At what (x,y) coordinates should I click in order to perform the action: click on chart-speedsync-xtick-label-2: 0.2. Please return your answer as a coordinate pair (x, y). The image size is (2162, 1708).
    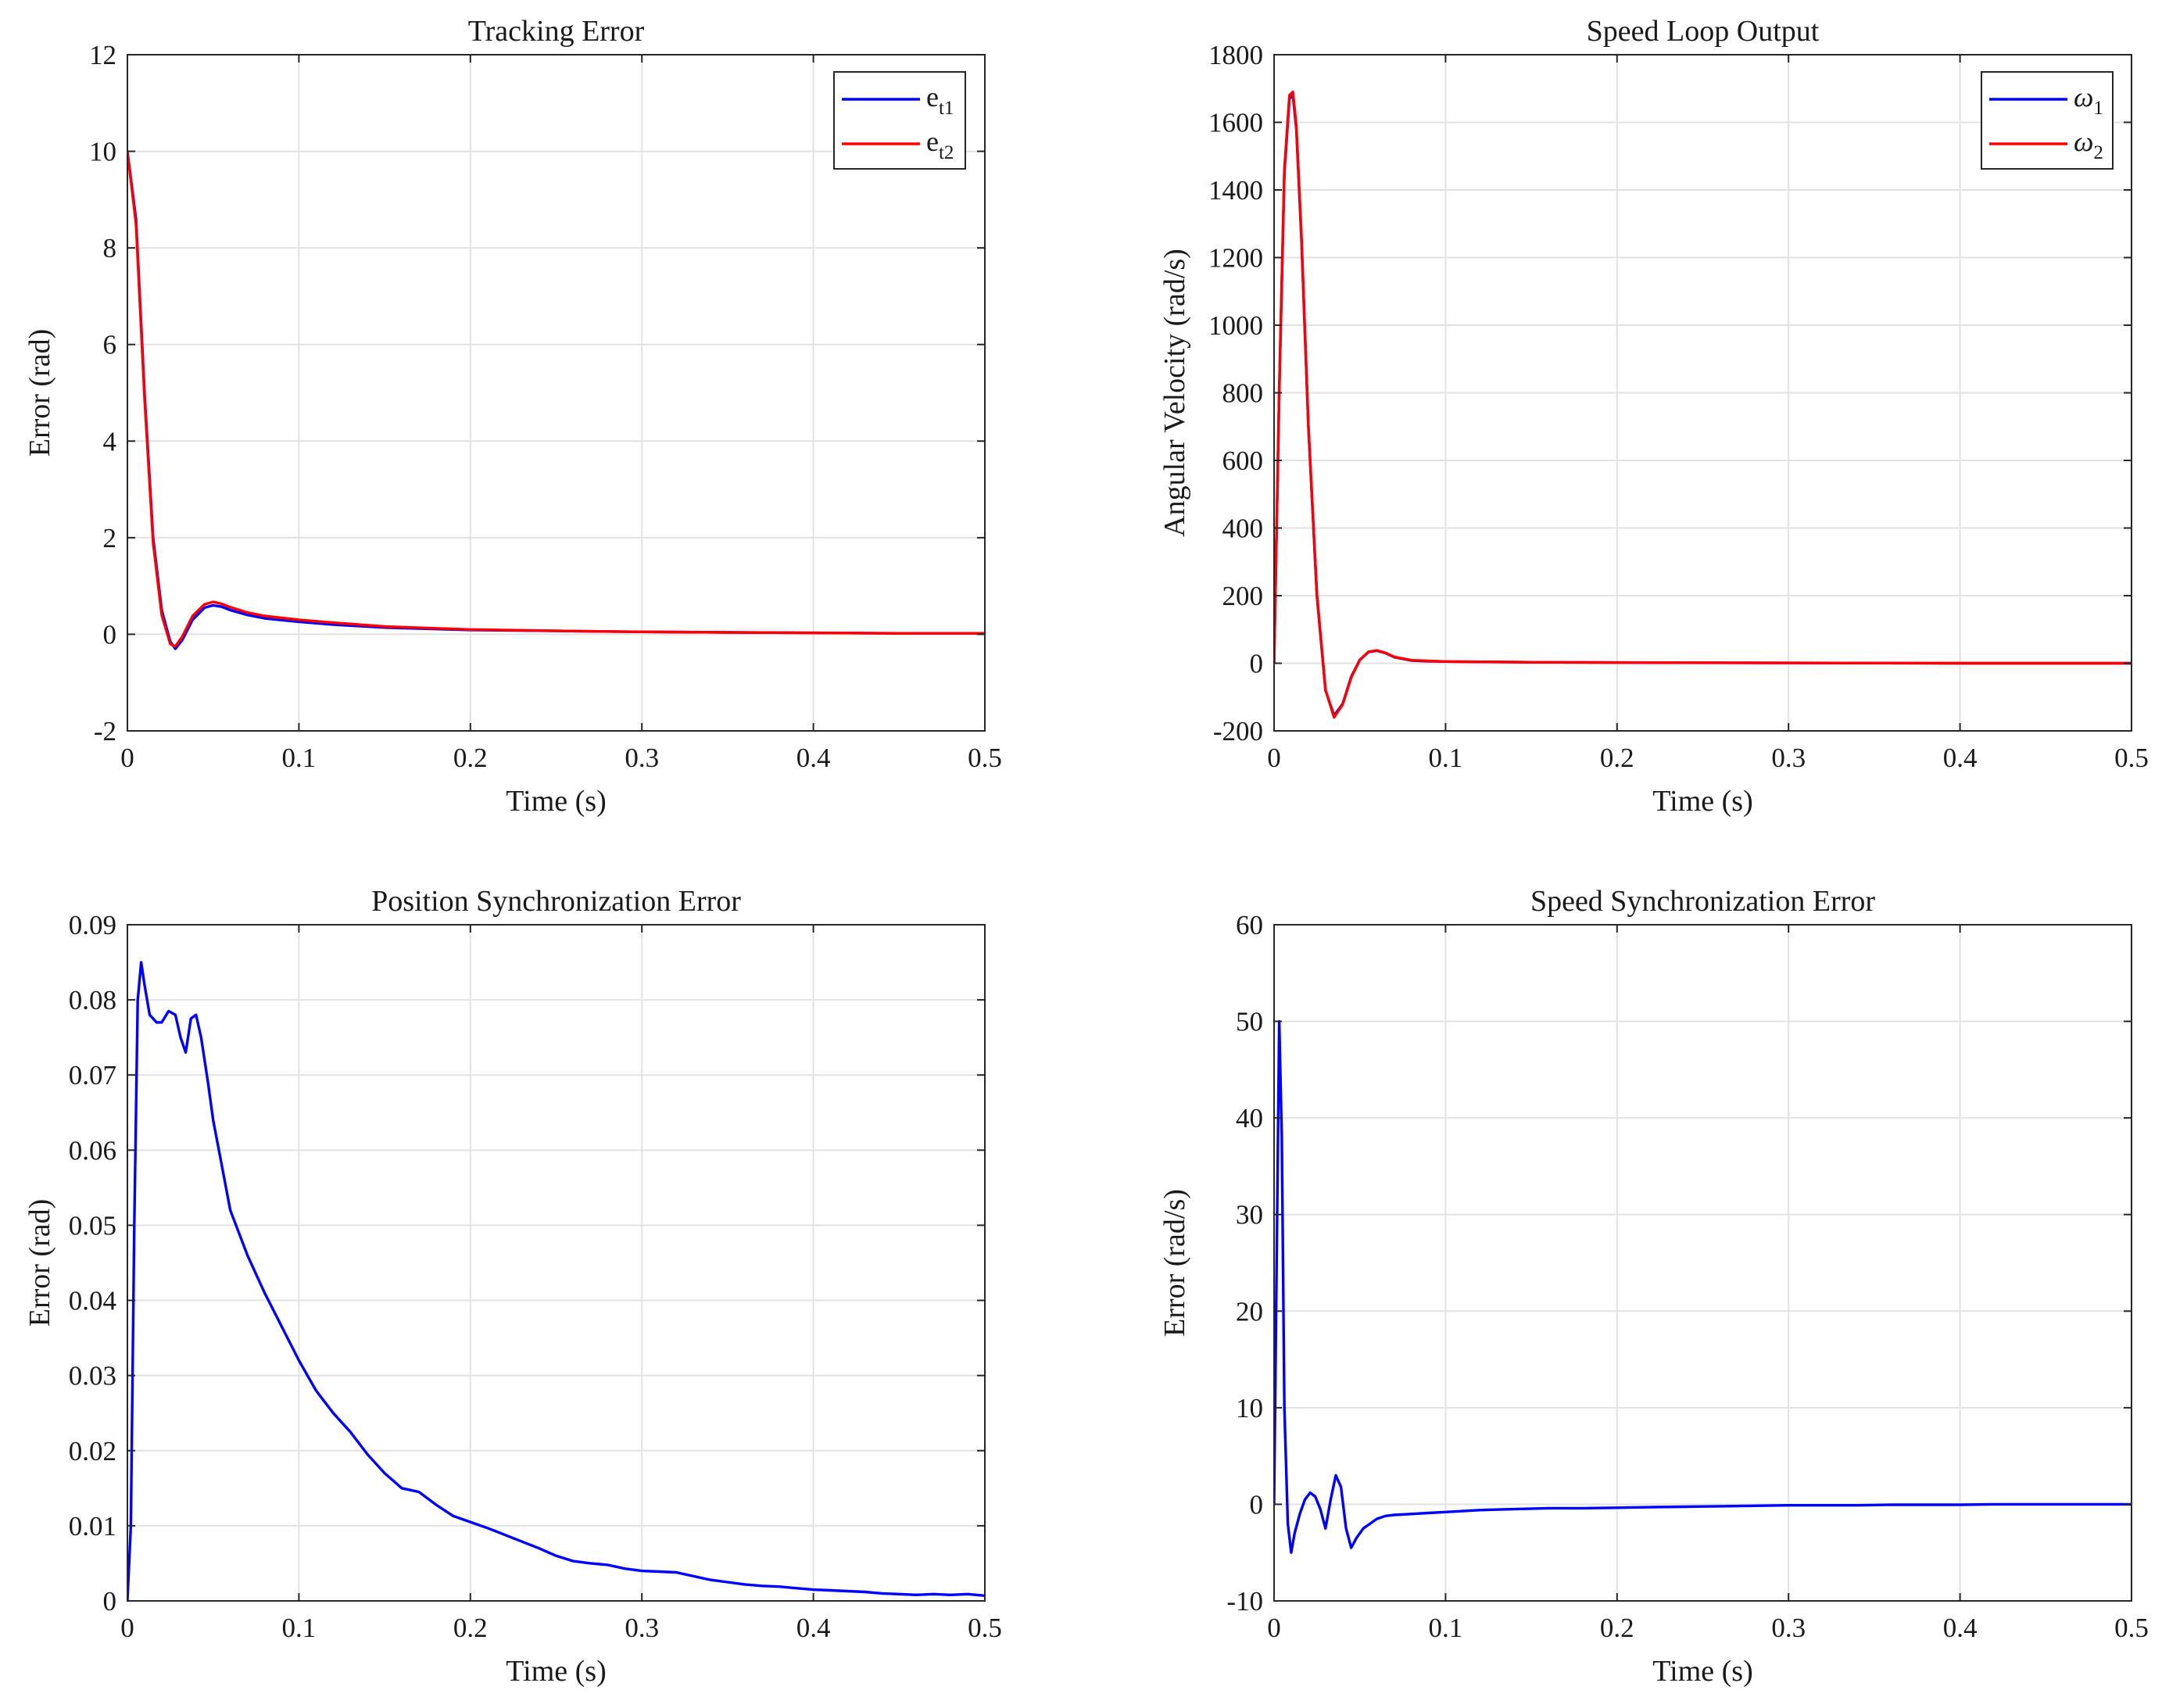
    Looking at the image, I should click on (1617, 1628).